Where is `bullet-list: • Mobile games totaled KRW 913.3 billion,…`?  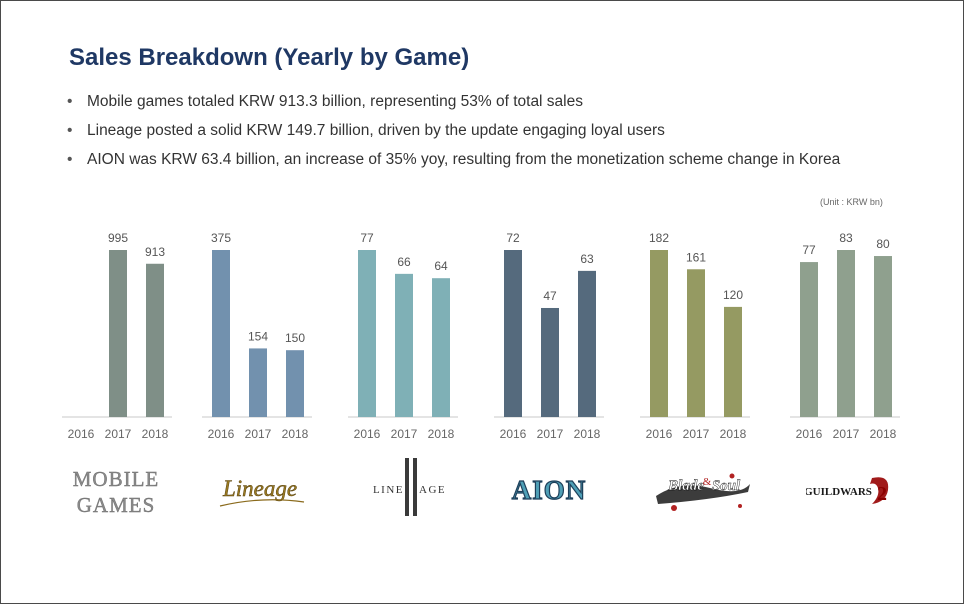 bullet-list: • Mobile games totaled KRW 913.3 billion,… is located at coordinates (453, 130).